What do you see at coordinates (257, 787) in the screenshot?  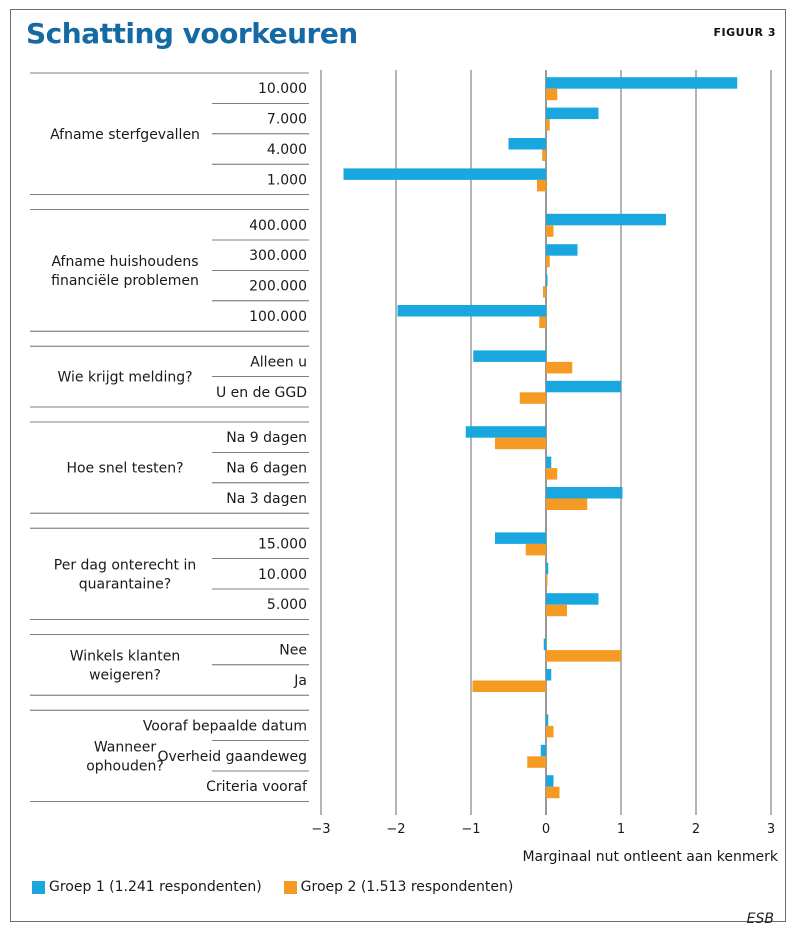 I see `category-label: Criteria vooraf` at bounding box center [257, 787].